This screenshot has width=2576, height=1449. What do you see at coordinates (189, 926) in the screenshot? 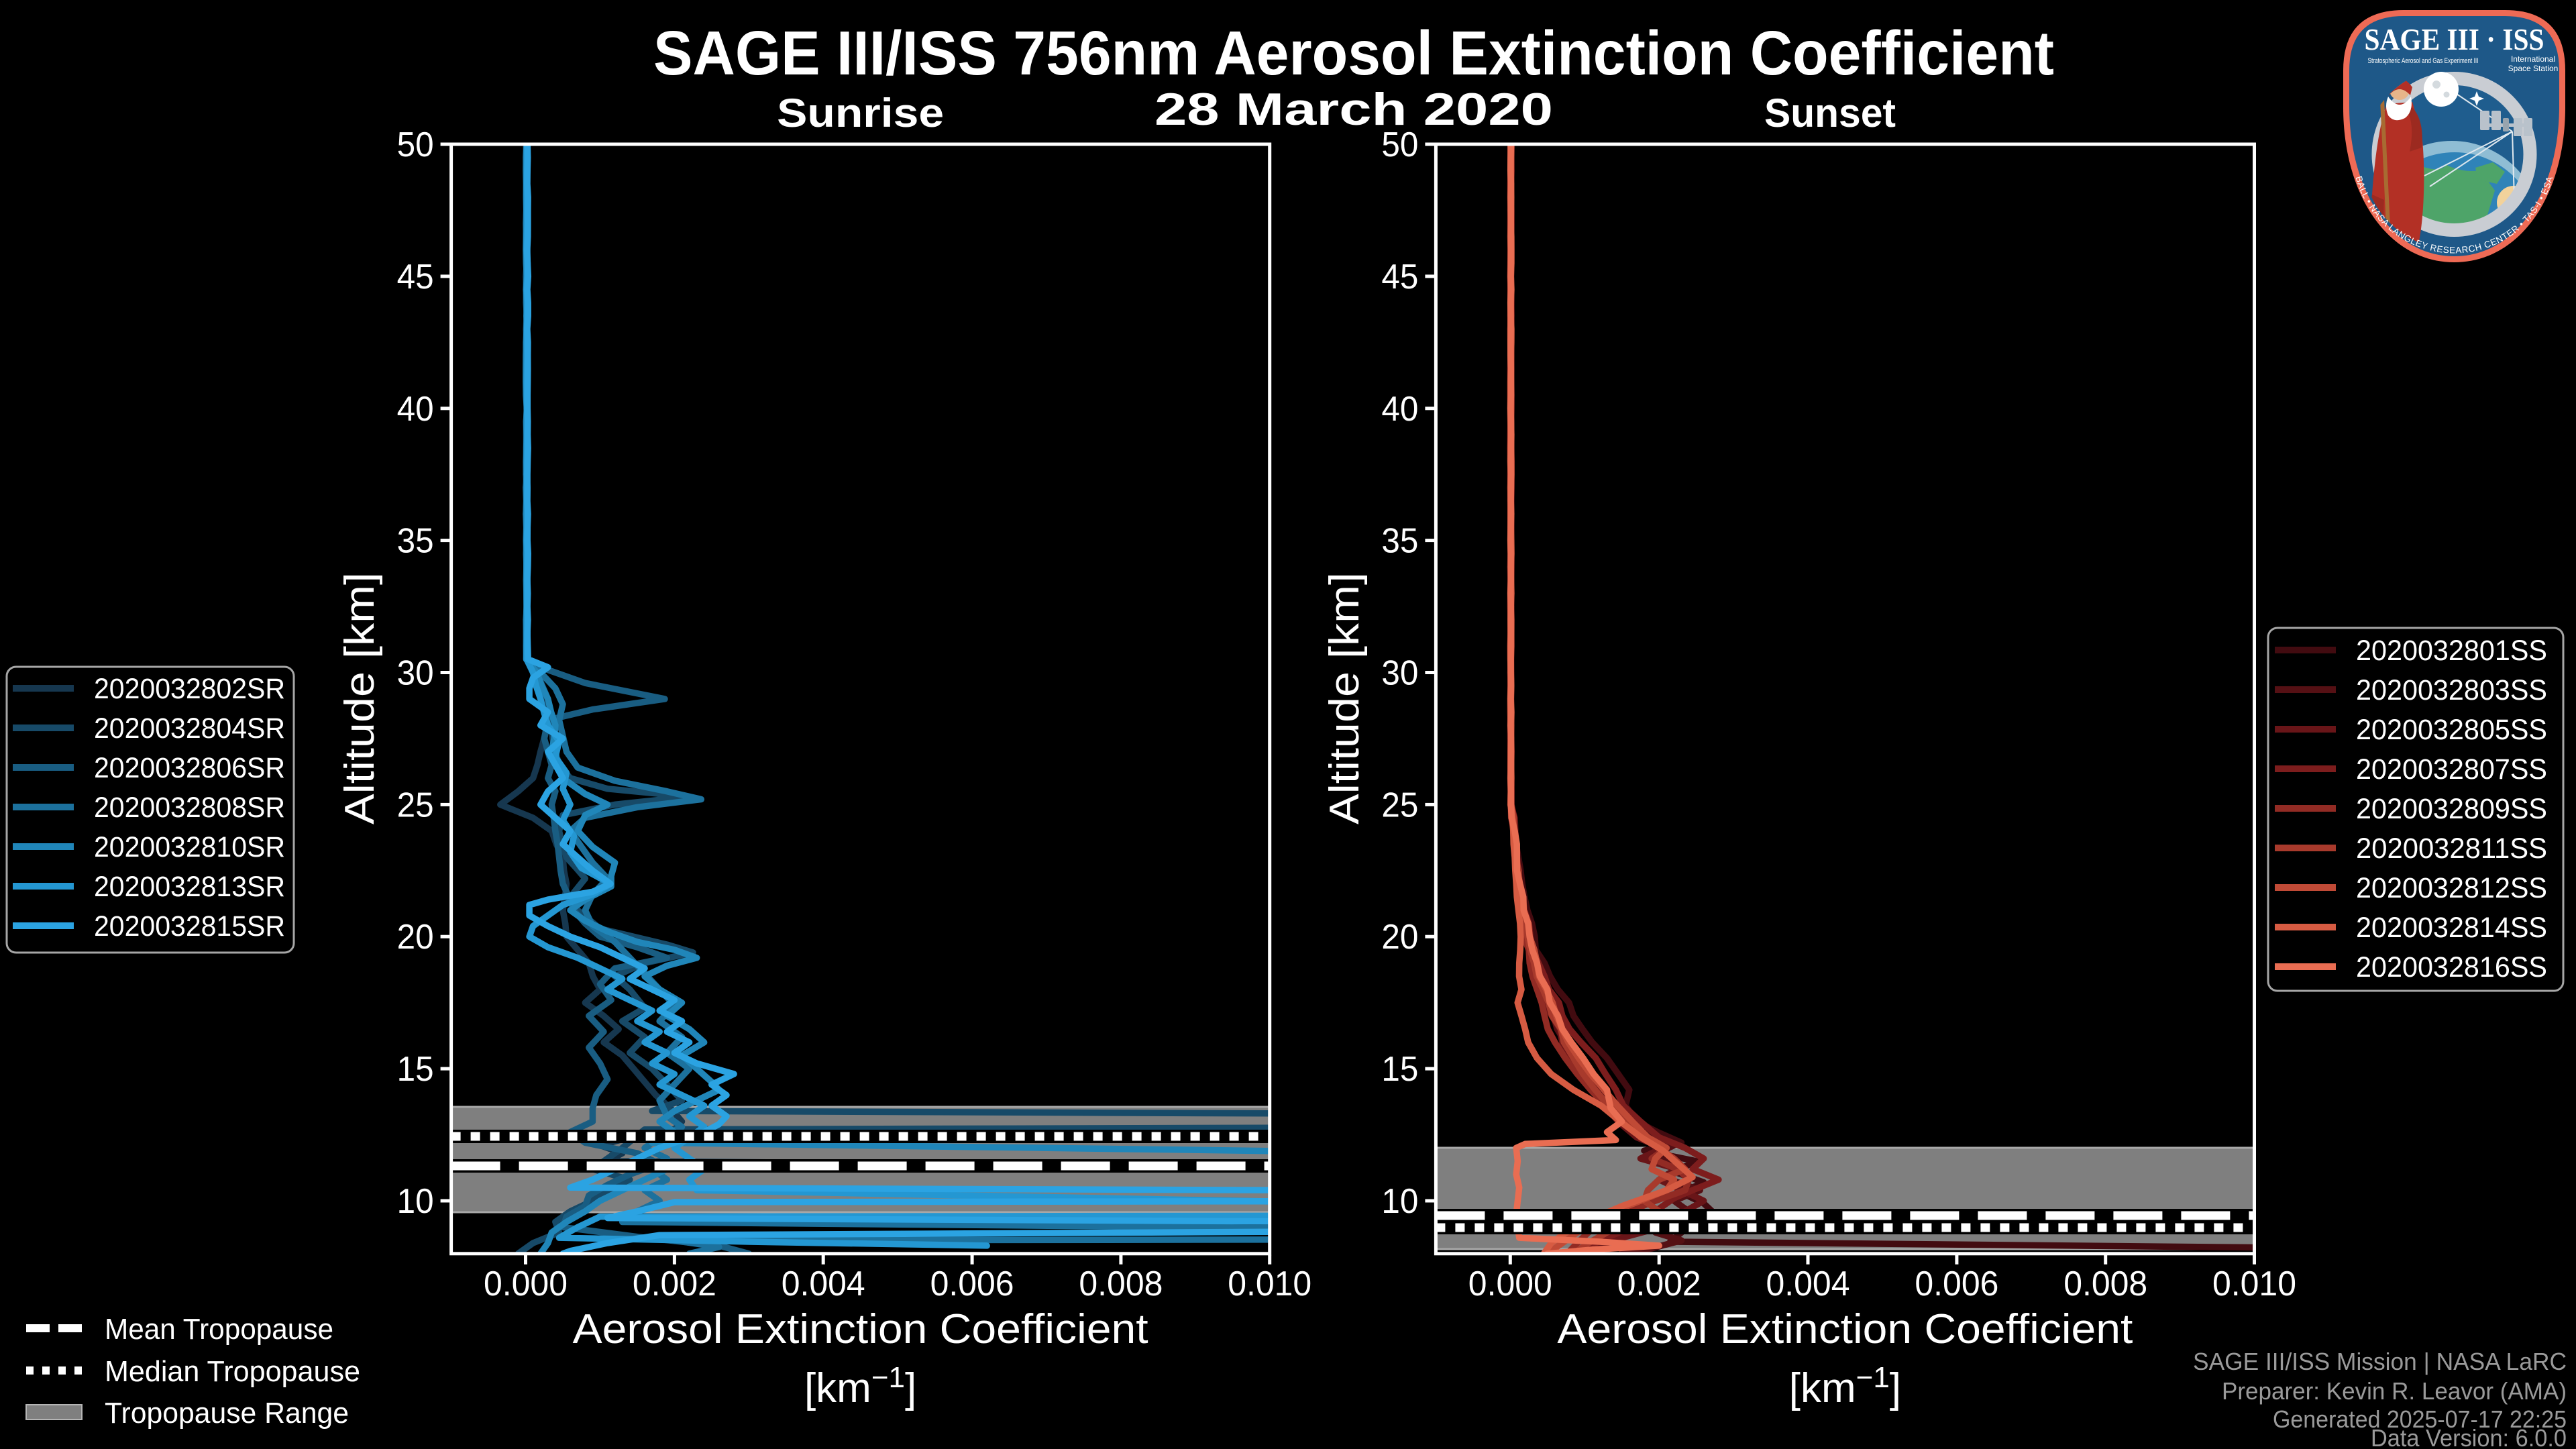
I see `svg-text: 2020032815SR` at bounding box center [189, 926].